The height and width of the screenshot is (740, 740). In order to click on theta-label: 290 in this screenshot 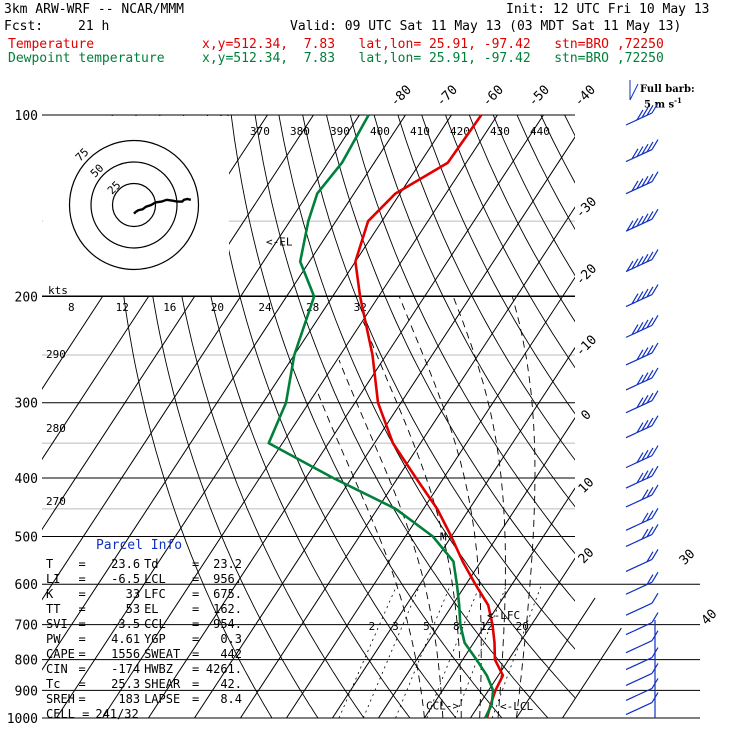, I will do `click(56, 354)`.